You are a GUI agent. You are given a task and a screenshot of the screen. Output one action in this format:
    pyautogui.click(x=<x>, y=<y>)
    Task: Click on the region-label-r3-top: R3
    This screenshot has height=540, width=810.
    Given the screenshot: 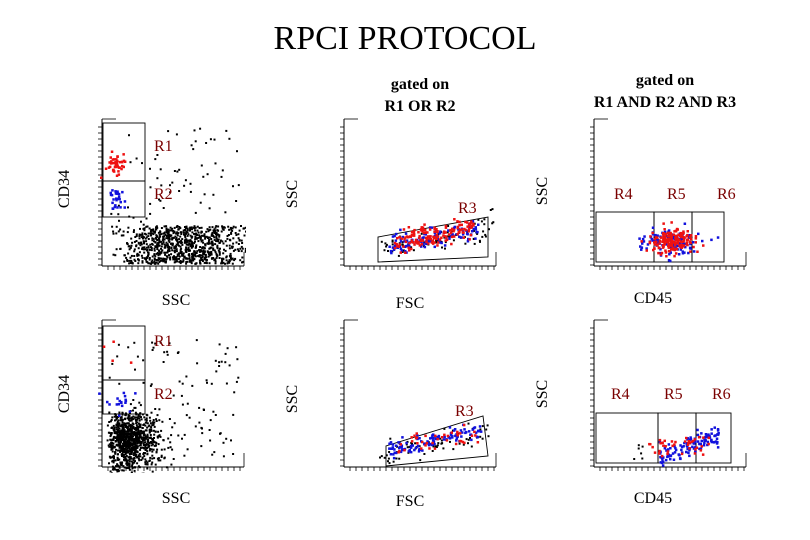 What is the action you would take?
    pyautogui.click(x=467, y=208)
    